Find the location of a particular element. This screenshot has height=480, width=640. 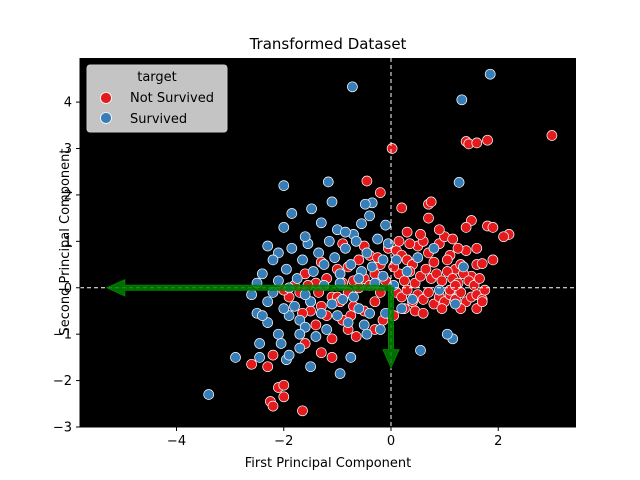

y-axis-label: Second Principal Component is located at coordinates (65, 242).